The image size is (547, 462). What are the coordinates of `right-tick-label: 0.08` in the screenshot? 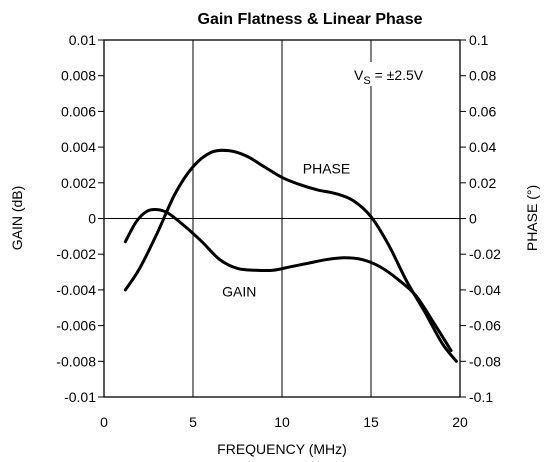 It's located at (482, 76).